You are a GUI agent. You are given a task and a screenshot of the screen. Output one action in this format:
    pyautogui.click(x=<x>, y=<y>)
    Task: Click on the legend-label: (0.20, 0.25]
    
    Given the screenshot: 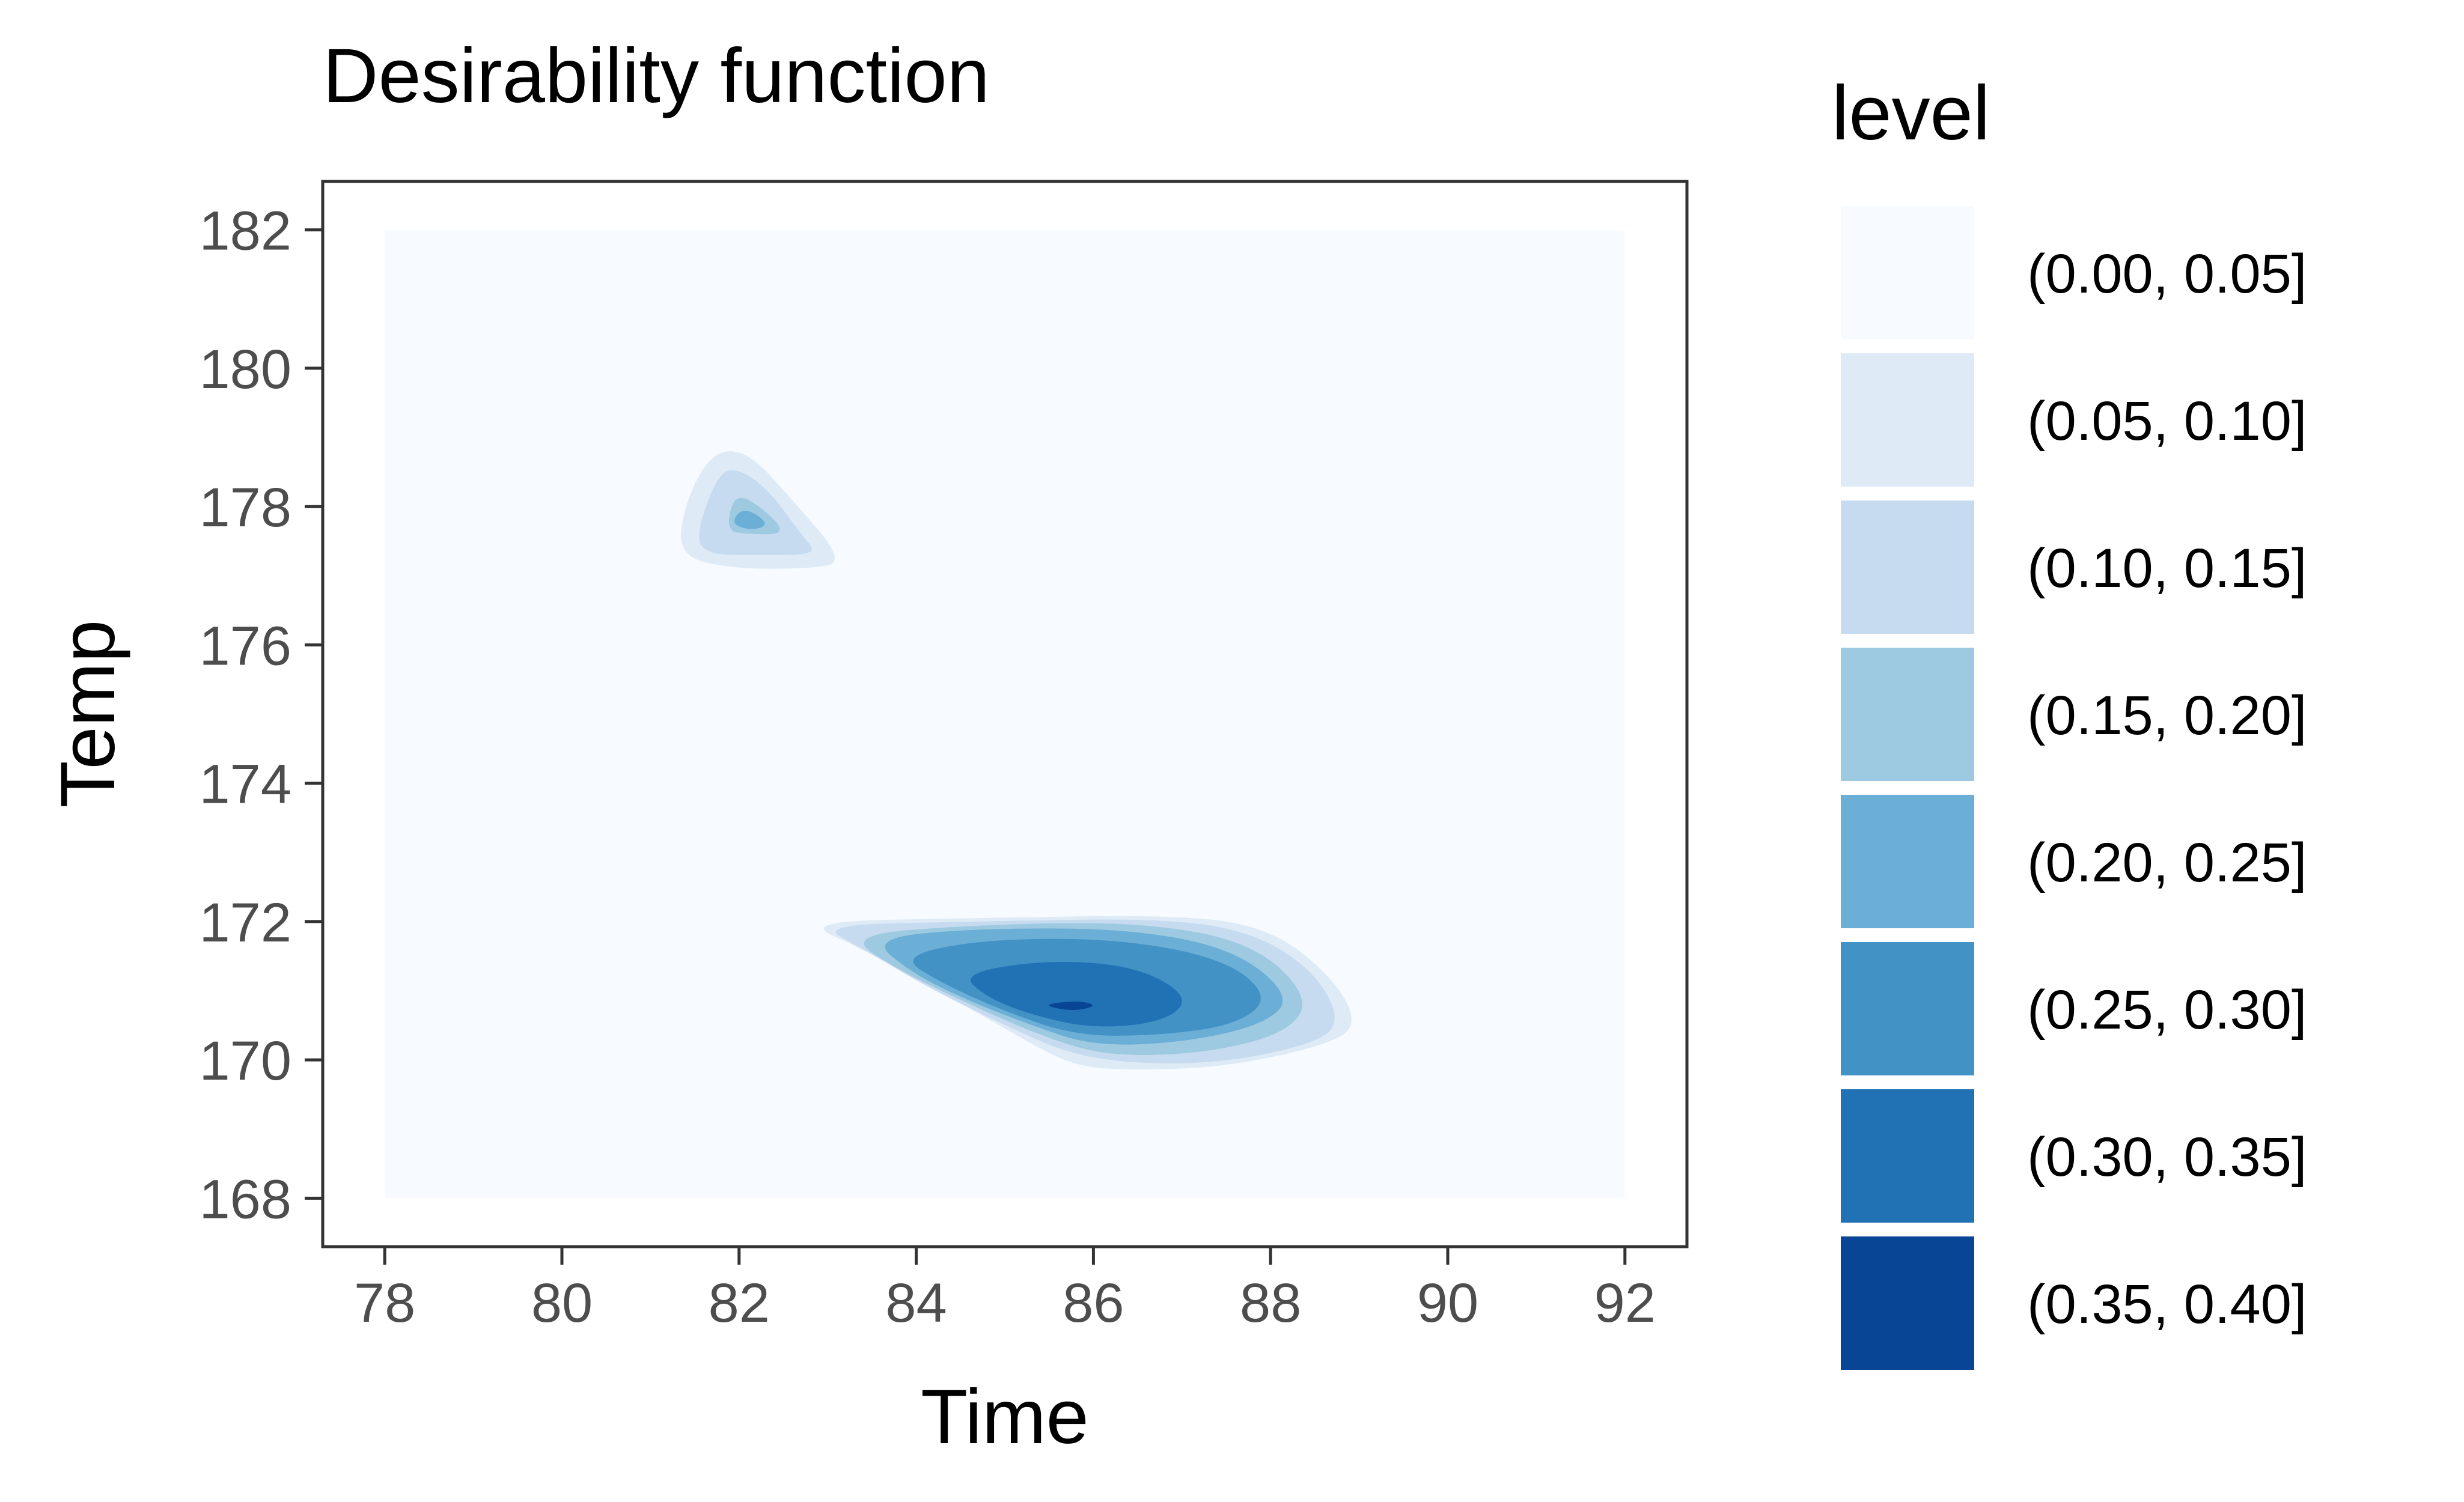 What is the action you would take?
    pyautogui.click(x=2167, y=862)
    